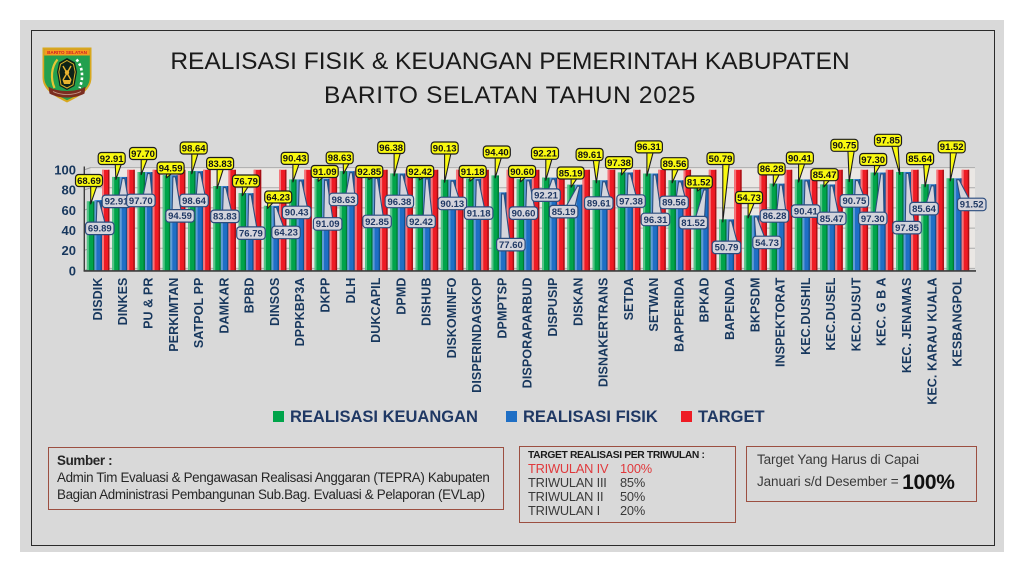 This screenshot has width=1024, height=576. Describe the element at coordinates (932, 341) in the screenshot. I see `svg-text: KEC. KARAU KUALA` at that location.